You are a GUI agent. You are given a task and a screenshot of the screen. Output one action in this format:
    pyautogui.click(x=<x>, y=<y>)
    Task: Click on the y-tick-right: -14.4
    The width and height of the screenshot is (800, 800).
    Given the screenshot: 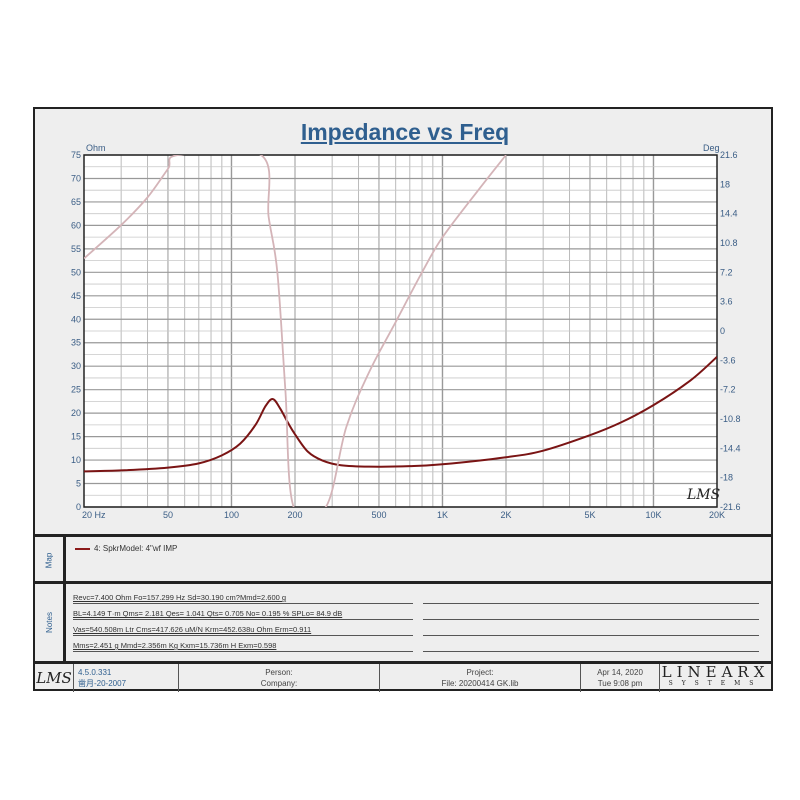 What is the action you would take?
    pyautogui.click(x=730, y=448)
    